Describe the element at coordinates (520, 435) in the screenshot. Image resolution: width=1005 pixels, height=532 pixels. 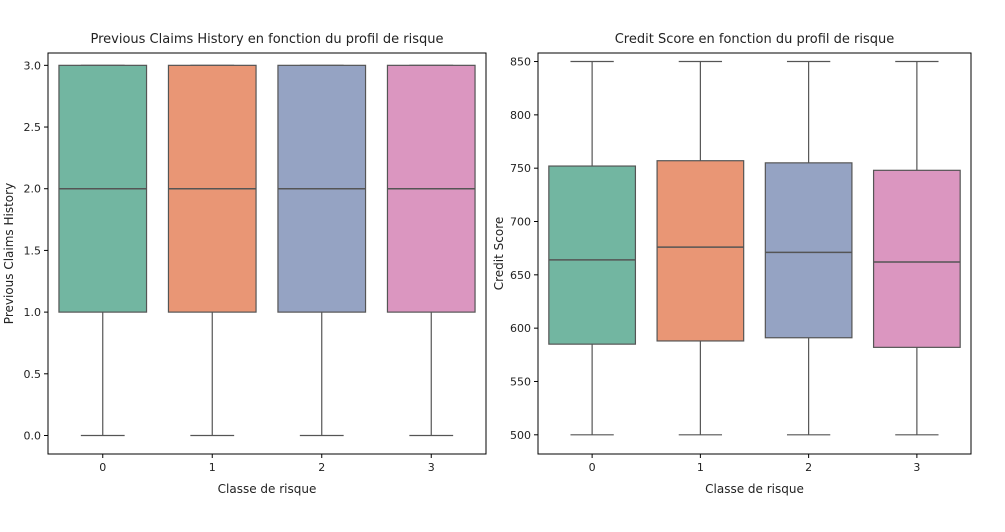
I see `y-tick-label: 500` at that location.